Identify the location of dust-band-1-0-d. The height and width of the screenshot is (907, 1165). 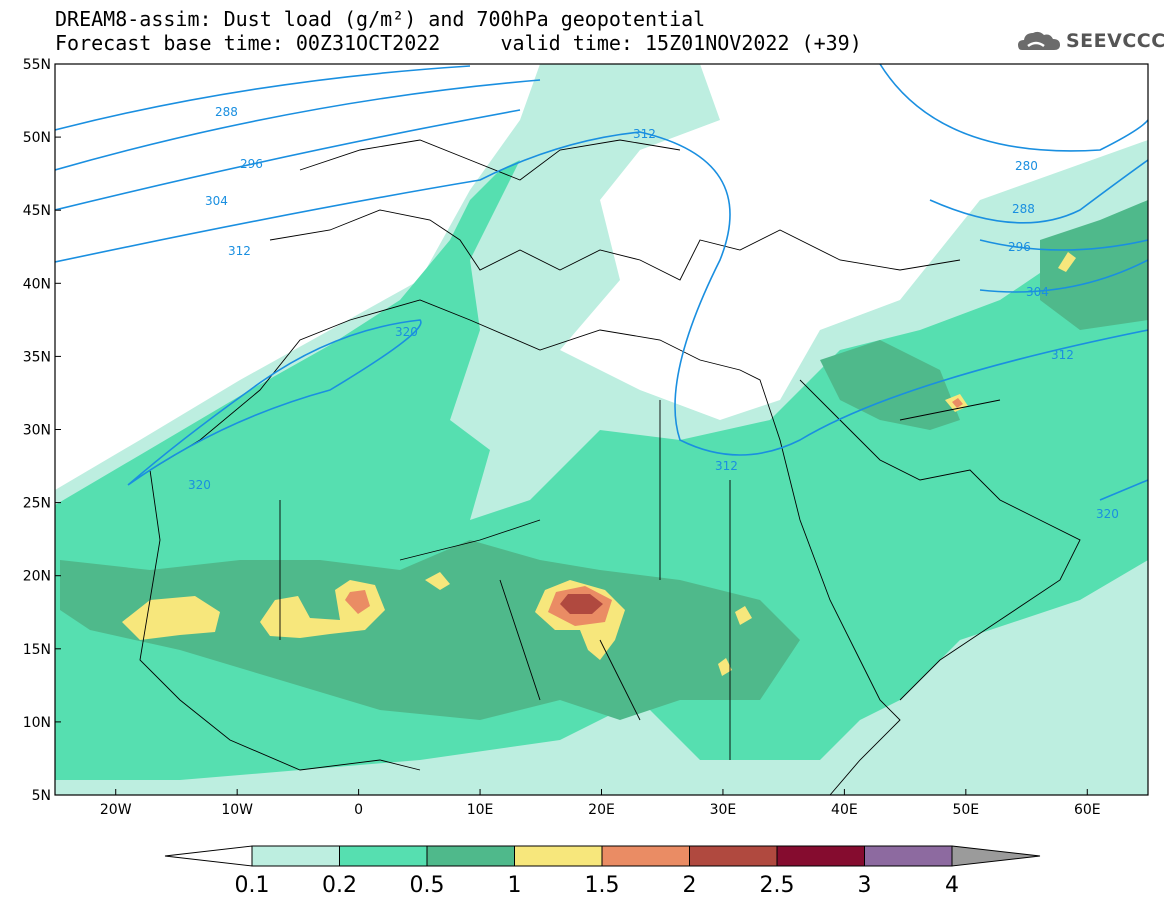
(437, 581).